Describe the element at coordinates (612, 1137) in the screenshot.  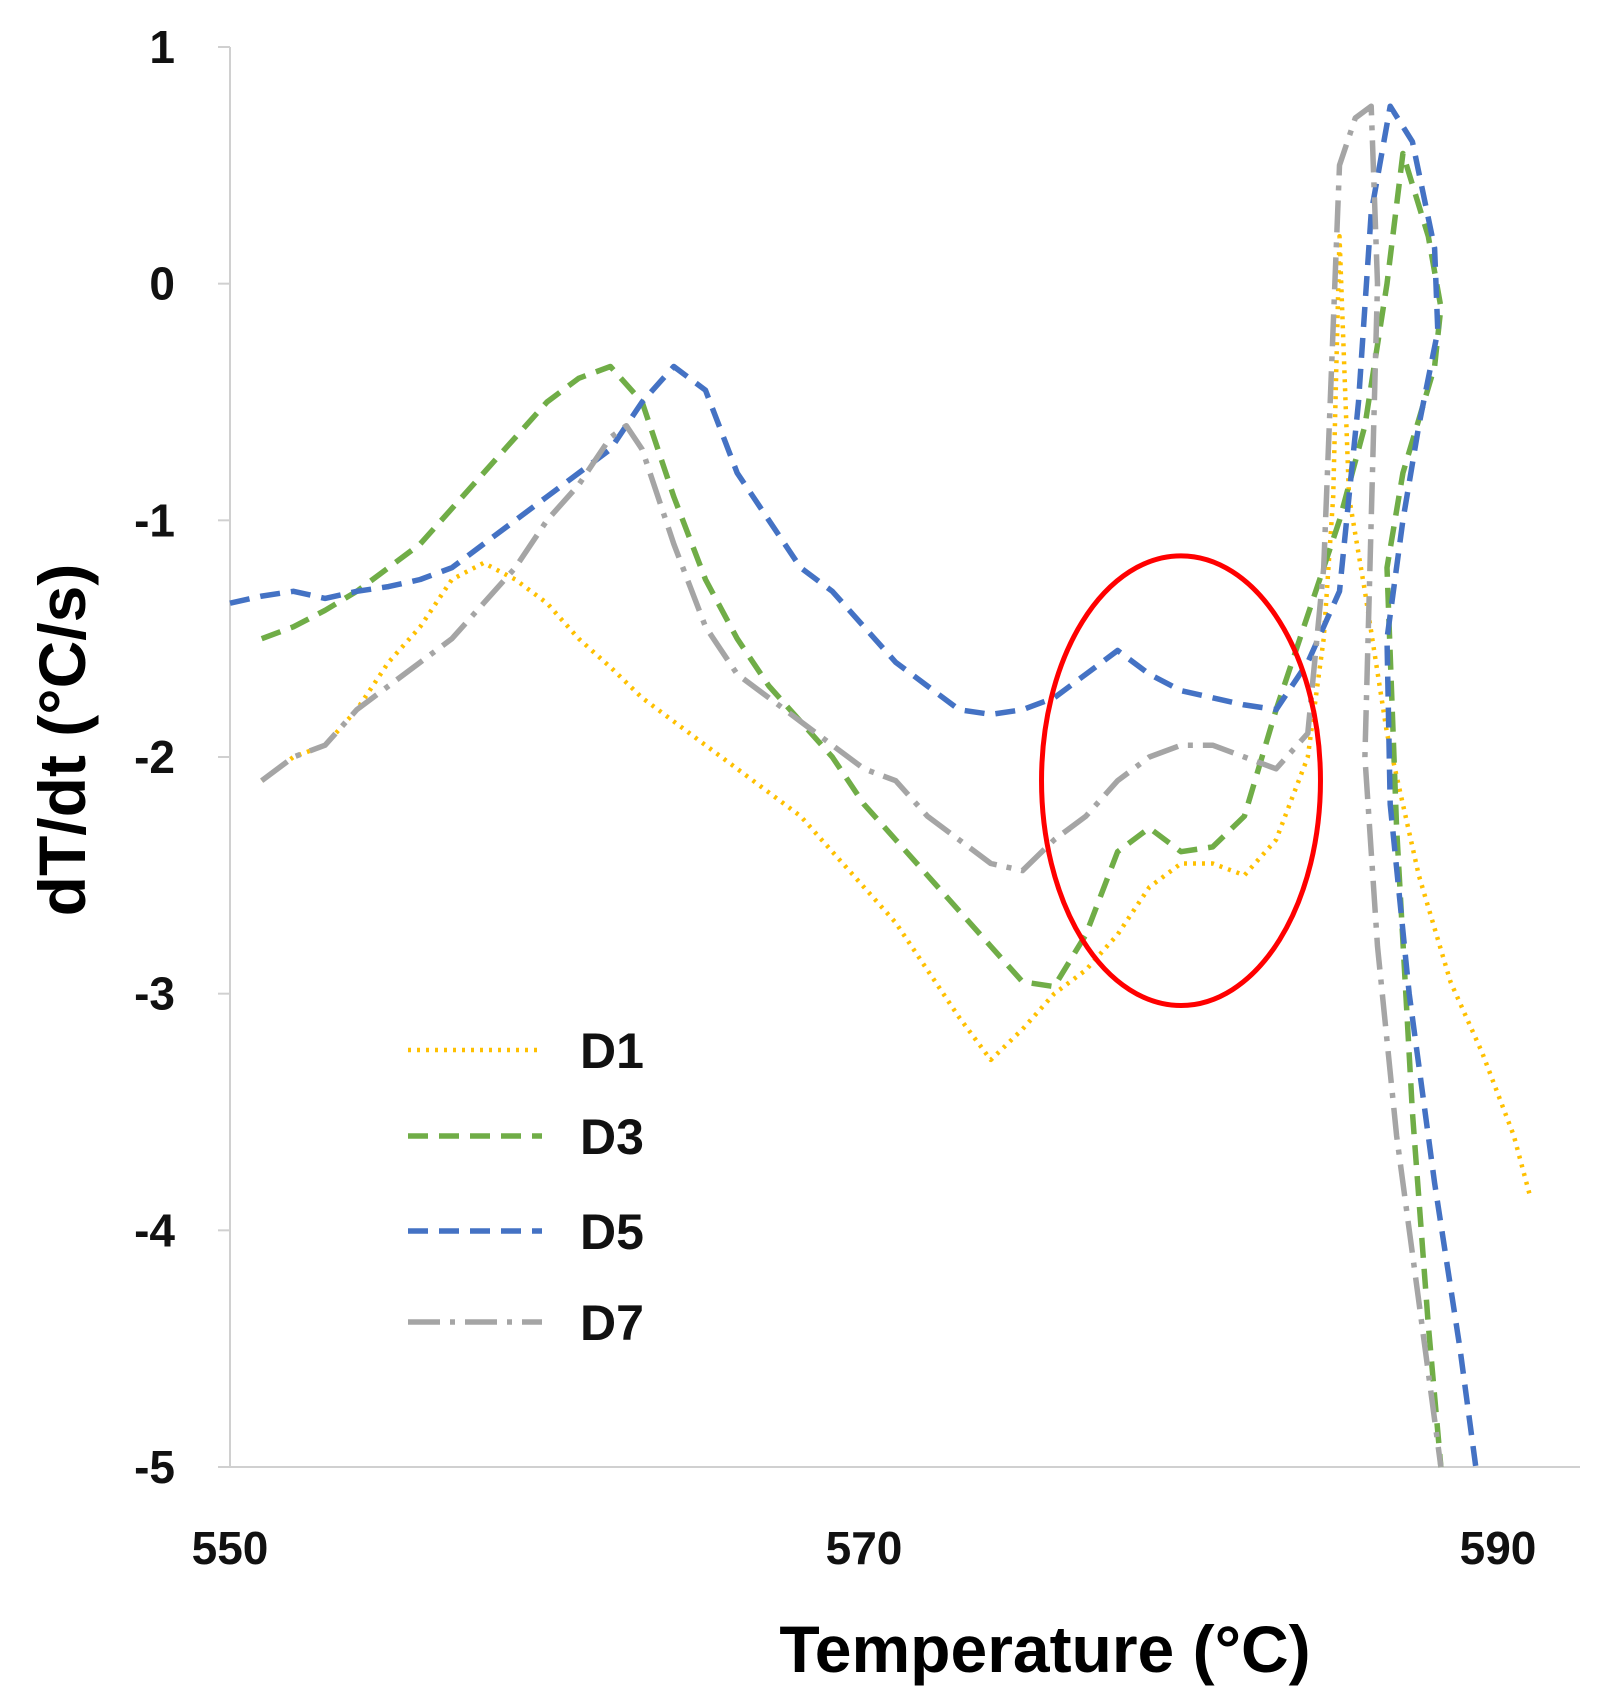
I see `legend-label-d3: D3` at that location.